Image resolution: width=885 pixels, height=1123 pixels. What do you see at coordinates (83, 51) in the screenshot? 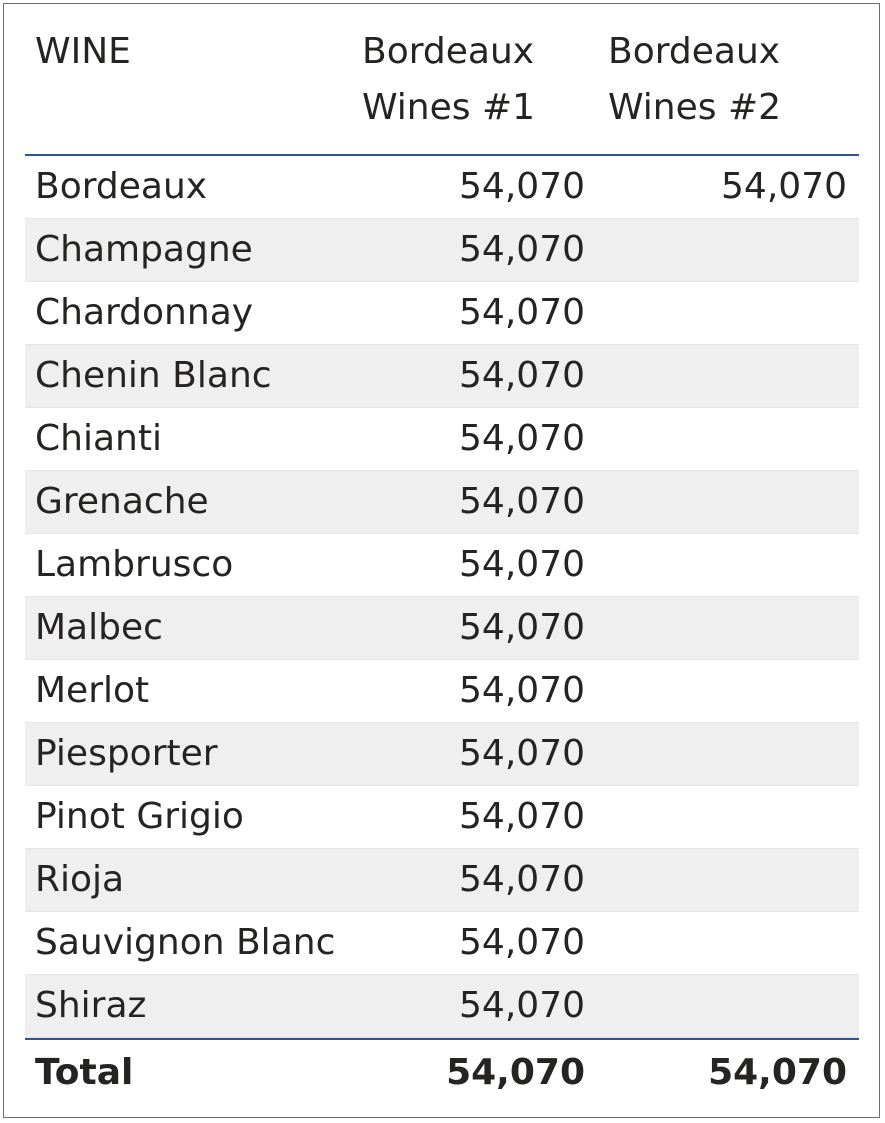
I see `column-header-wine: WINE` at bounding box center [83, 51].